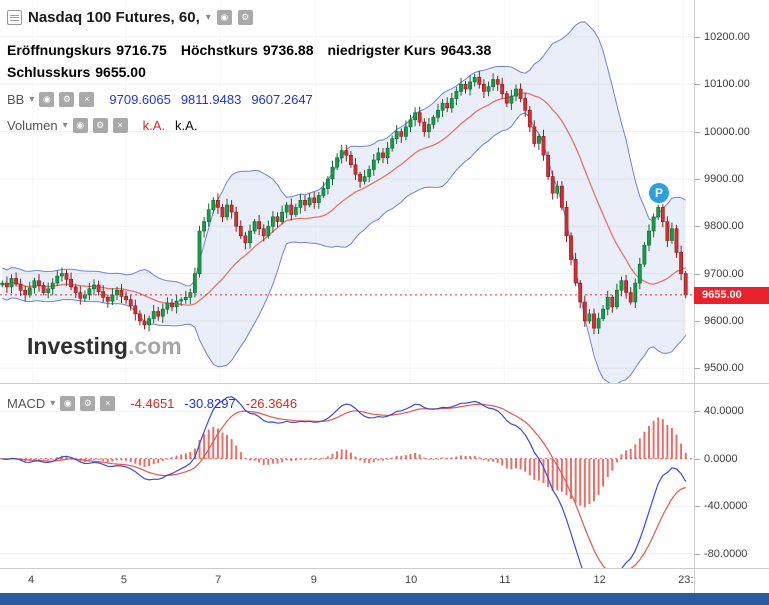  What do you see at coordinates (124, 580) in the screenshot?
I see `time-tick-label: 5` at bounding box center [124, 580].